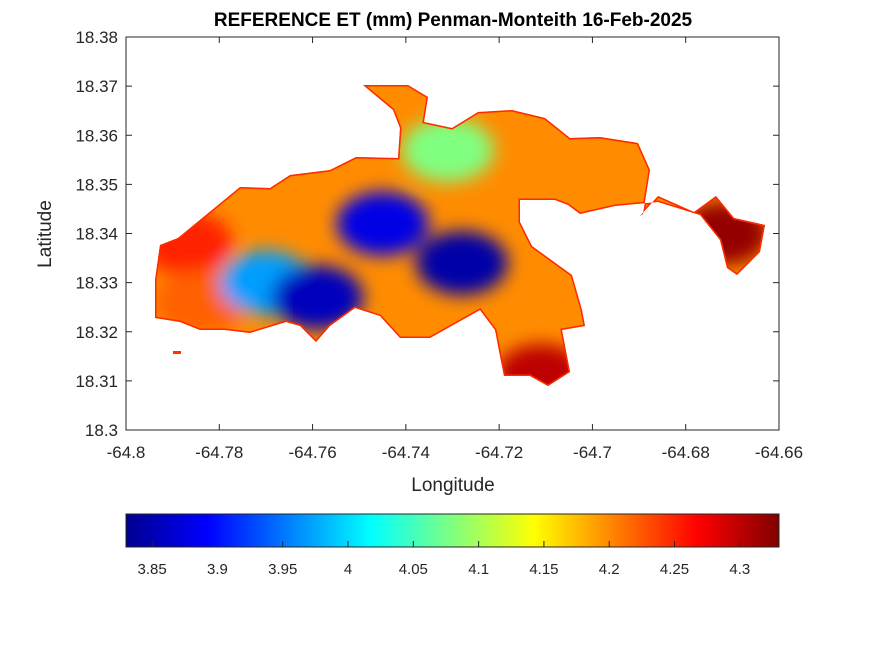 The image size is (875, 656). I want to click on colorbar-tick-label: 4, so click(348, 569).